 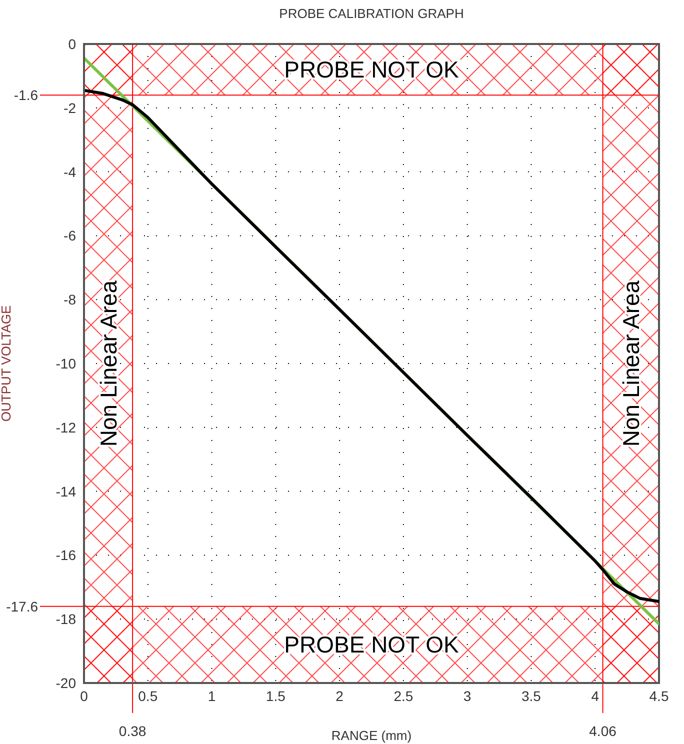 What do you see at coordinates (531, 696) in the screenshot?
I see `x-tick-label: 3.5` at bounding box center [531, 696].